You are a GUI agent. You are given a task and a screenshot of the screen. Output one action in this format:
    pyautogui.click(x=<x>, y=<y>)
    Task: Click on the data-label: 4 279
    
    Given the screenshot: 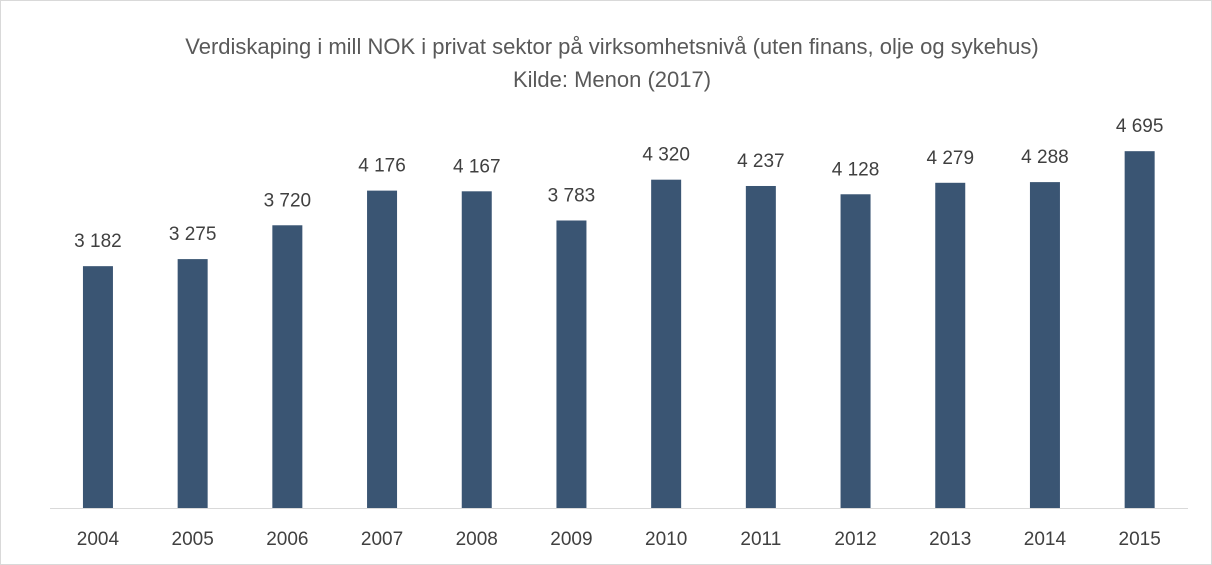 What is the action you would take?
    pyautogui.click(x=950, y=158)
    